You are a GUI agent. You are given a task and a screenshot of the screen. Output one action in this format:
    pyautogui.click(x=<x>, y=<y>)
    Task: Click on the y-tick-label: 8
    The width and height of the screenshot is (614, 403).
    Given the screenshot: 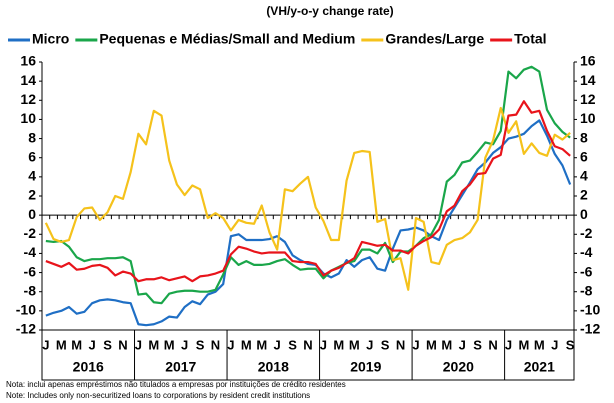 What is the action you would take?
    pyautogui.click(x=32, y=137)
    